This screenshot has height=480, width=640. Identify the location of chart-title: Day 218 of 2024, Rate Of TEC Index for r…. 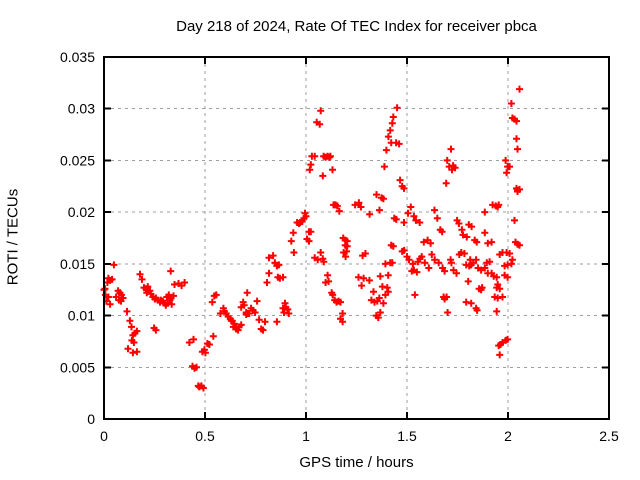
(356, 26).